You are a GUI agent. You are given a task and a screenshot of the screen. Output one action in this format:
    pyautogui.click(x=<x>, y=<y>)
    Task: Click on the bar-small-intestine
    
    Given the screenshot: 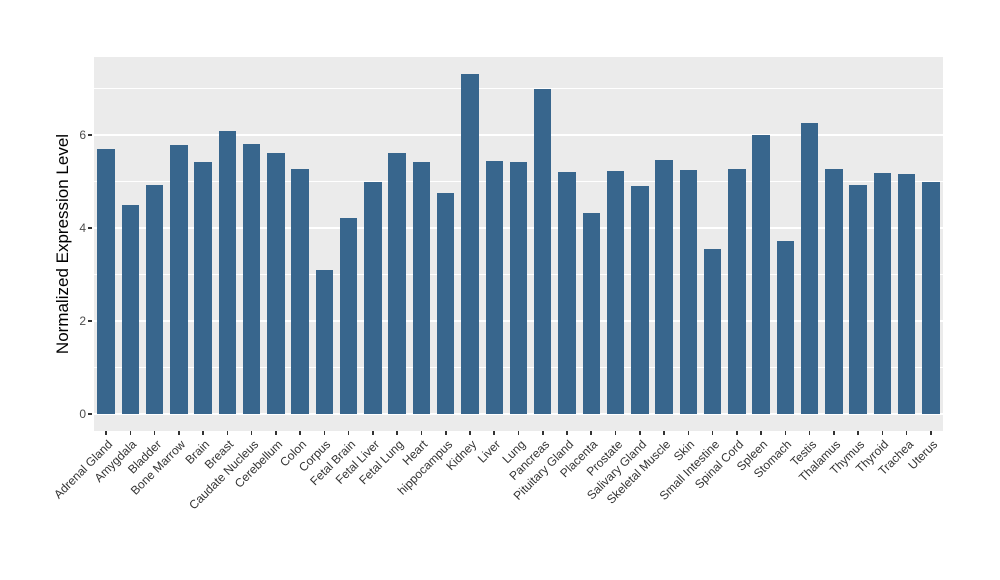 What is the action you would take?
    pyautogui.click(x=712, y=331)
    